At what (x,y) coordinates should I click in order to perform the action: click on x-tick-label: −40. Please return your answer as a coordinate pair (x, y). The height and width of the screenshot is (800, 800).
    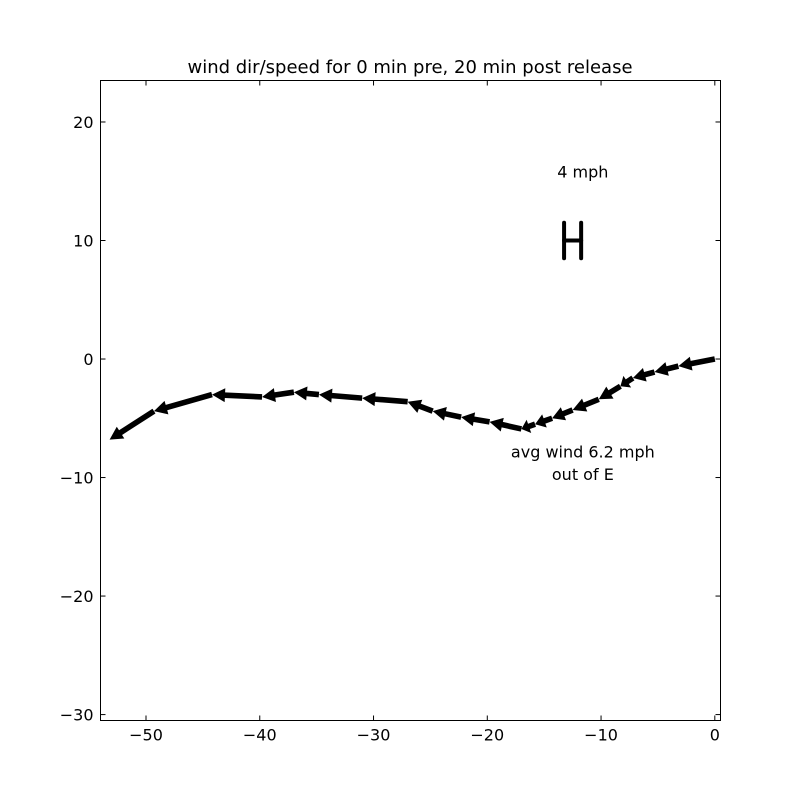
    Looking at the image, I should click on (260, 735).